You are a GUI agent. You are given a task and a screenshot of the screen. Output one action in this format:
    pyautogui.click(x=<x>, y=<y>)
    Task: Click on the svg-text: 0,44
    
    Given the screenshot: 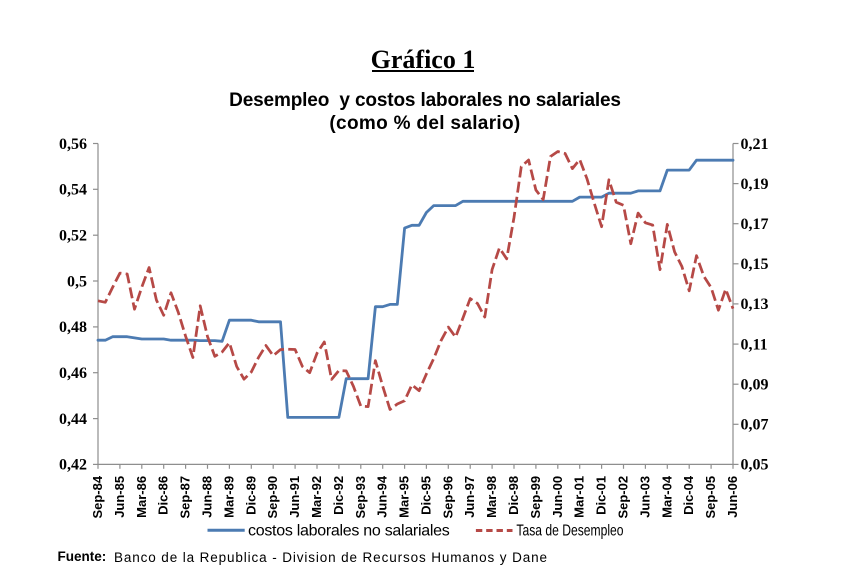 What is the action you would take?
    pyautogui.click(x=73, y=419)
    